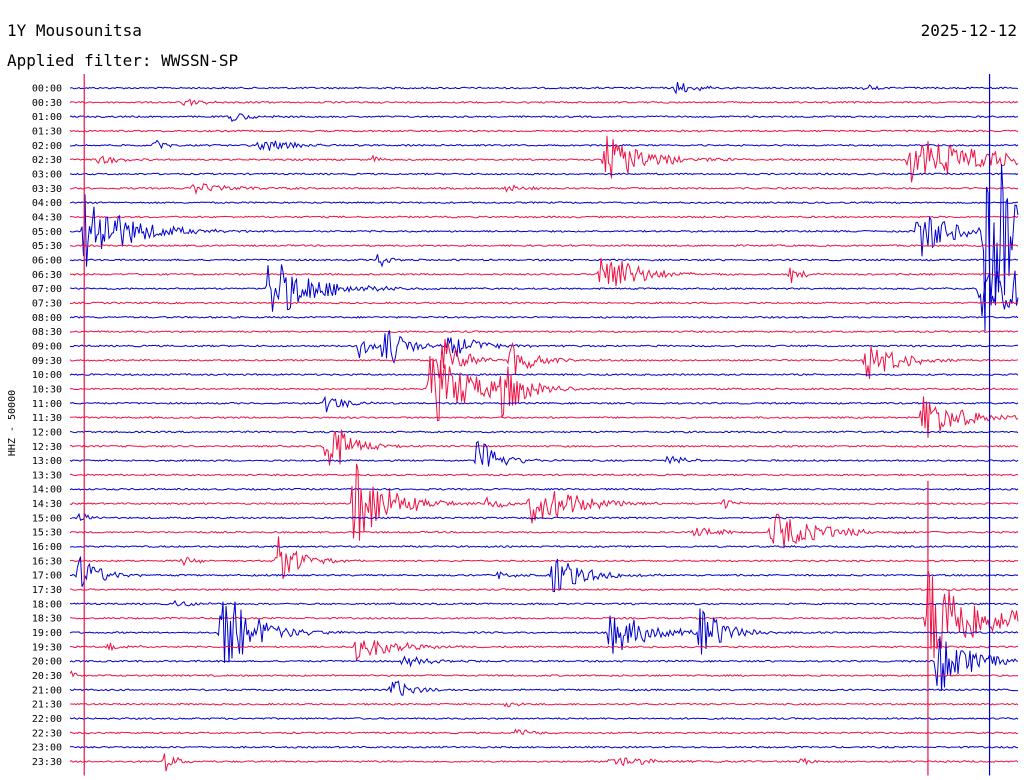  Describe the element at coordinates (47, 275) in the screenshot. I see `tick-label: 06:30` at that location.